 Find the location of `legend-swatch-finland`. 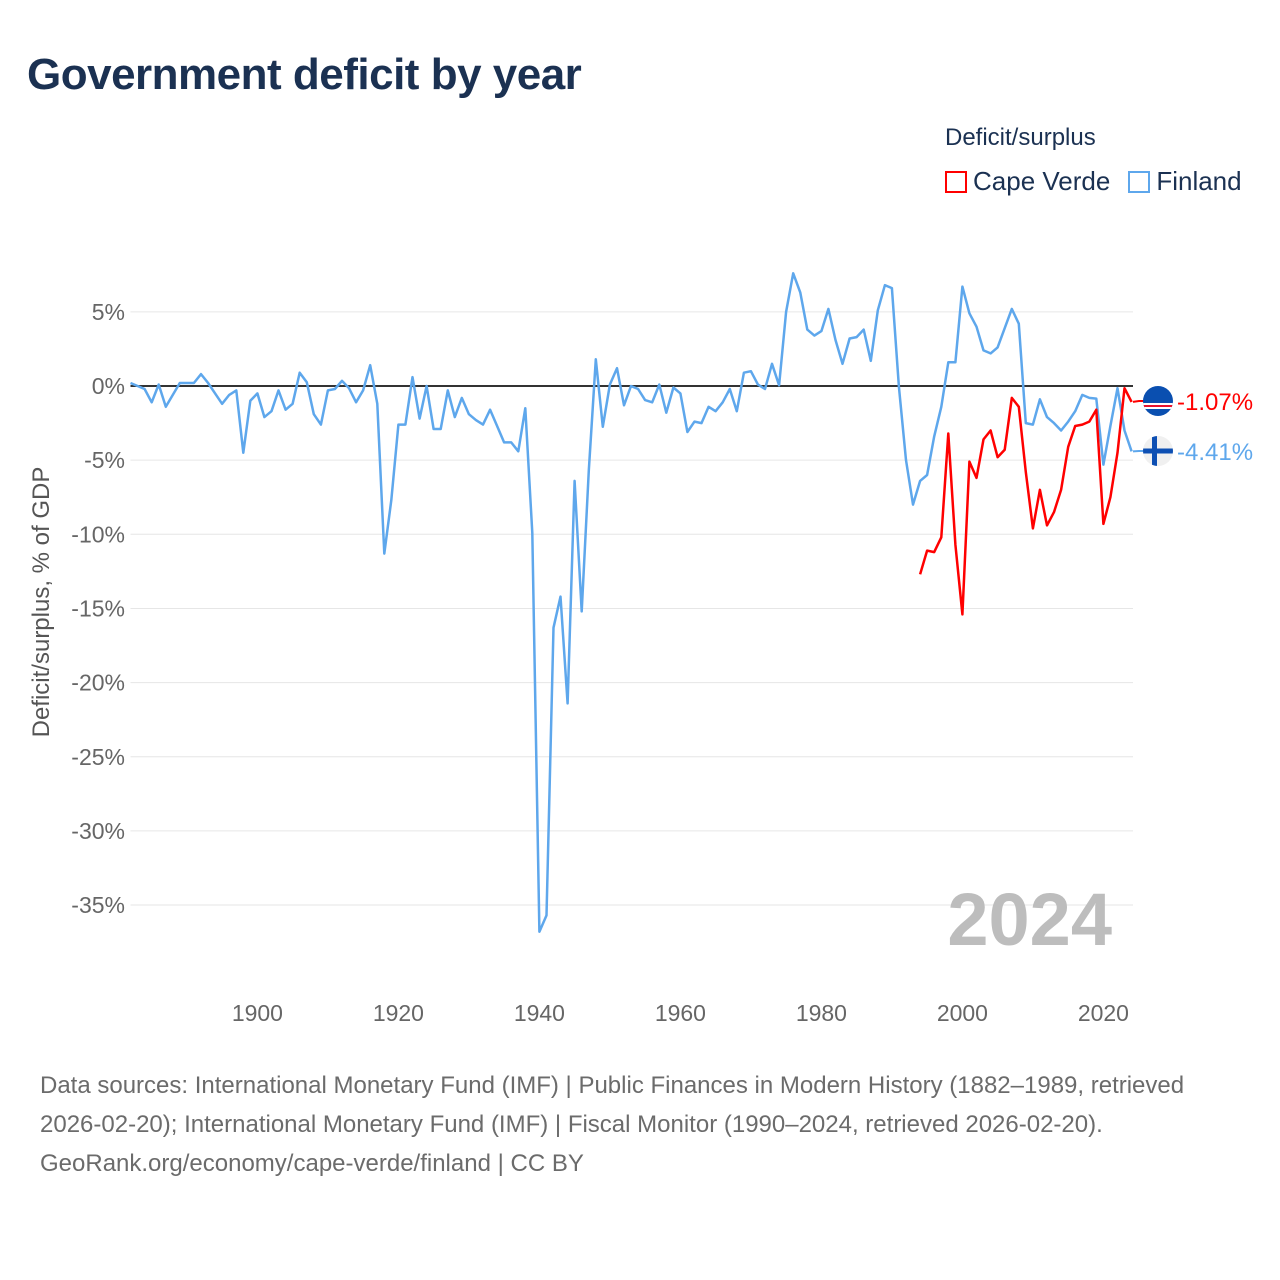

legend-swatch-finland is located at coordinates (1139, 181).